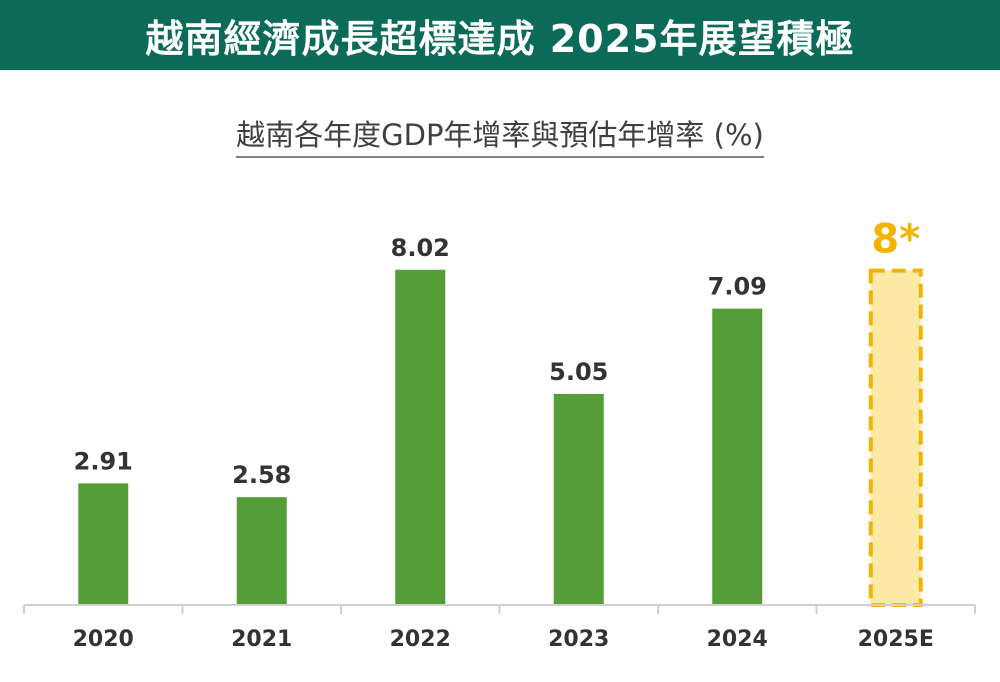 The height and width of the screenshot is (682, 1000). I want to click on x-tick-label: 2024, so click(737, 639).